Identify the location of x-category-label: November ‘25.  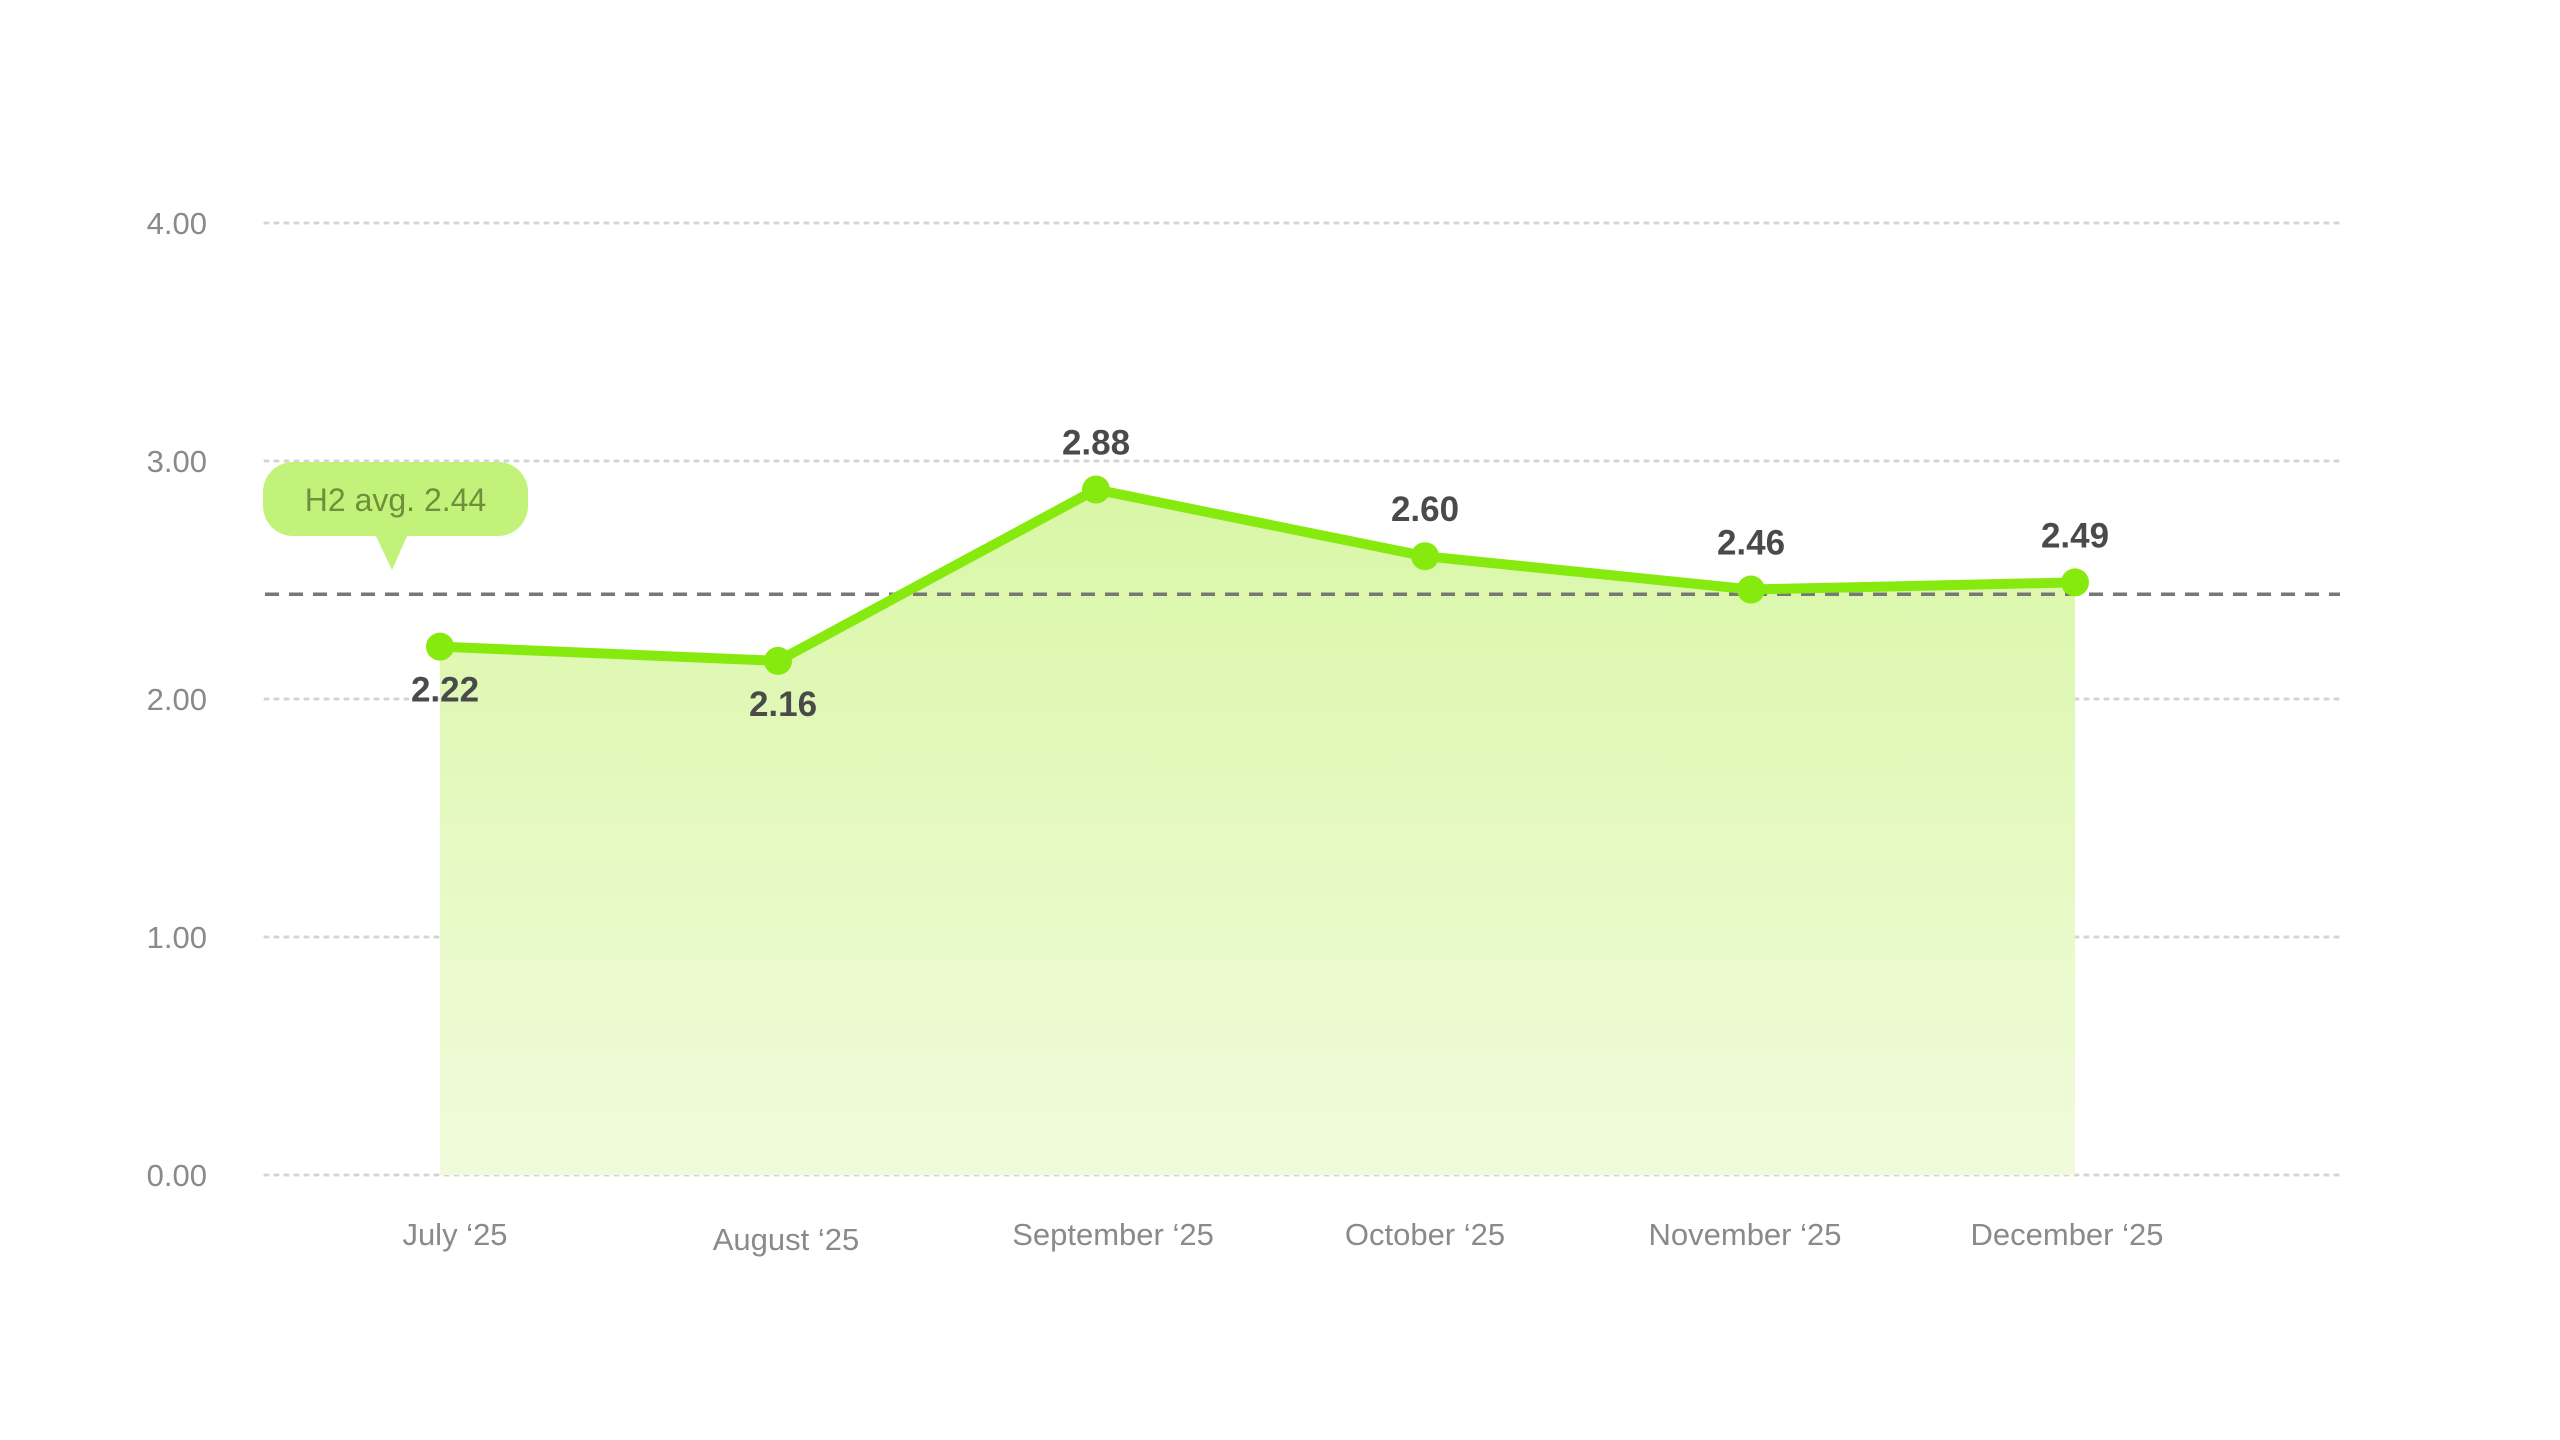
(1745, 1234).